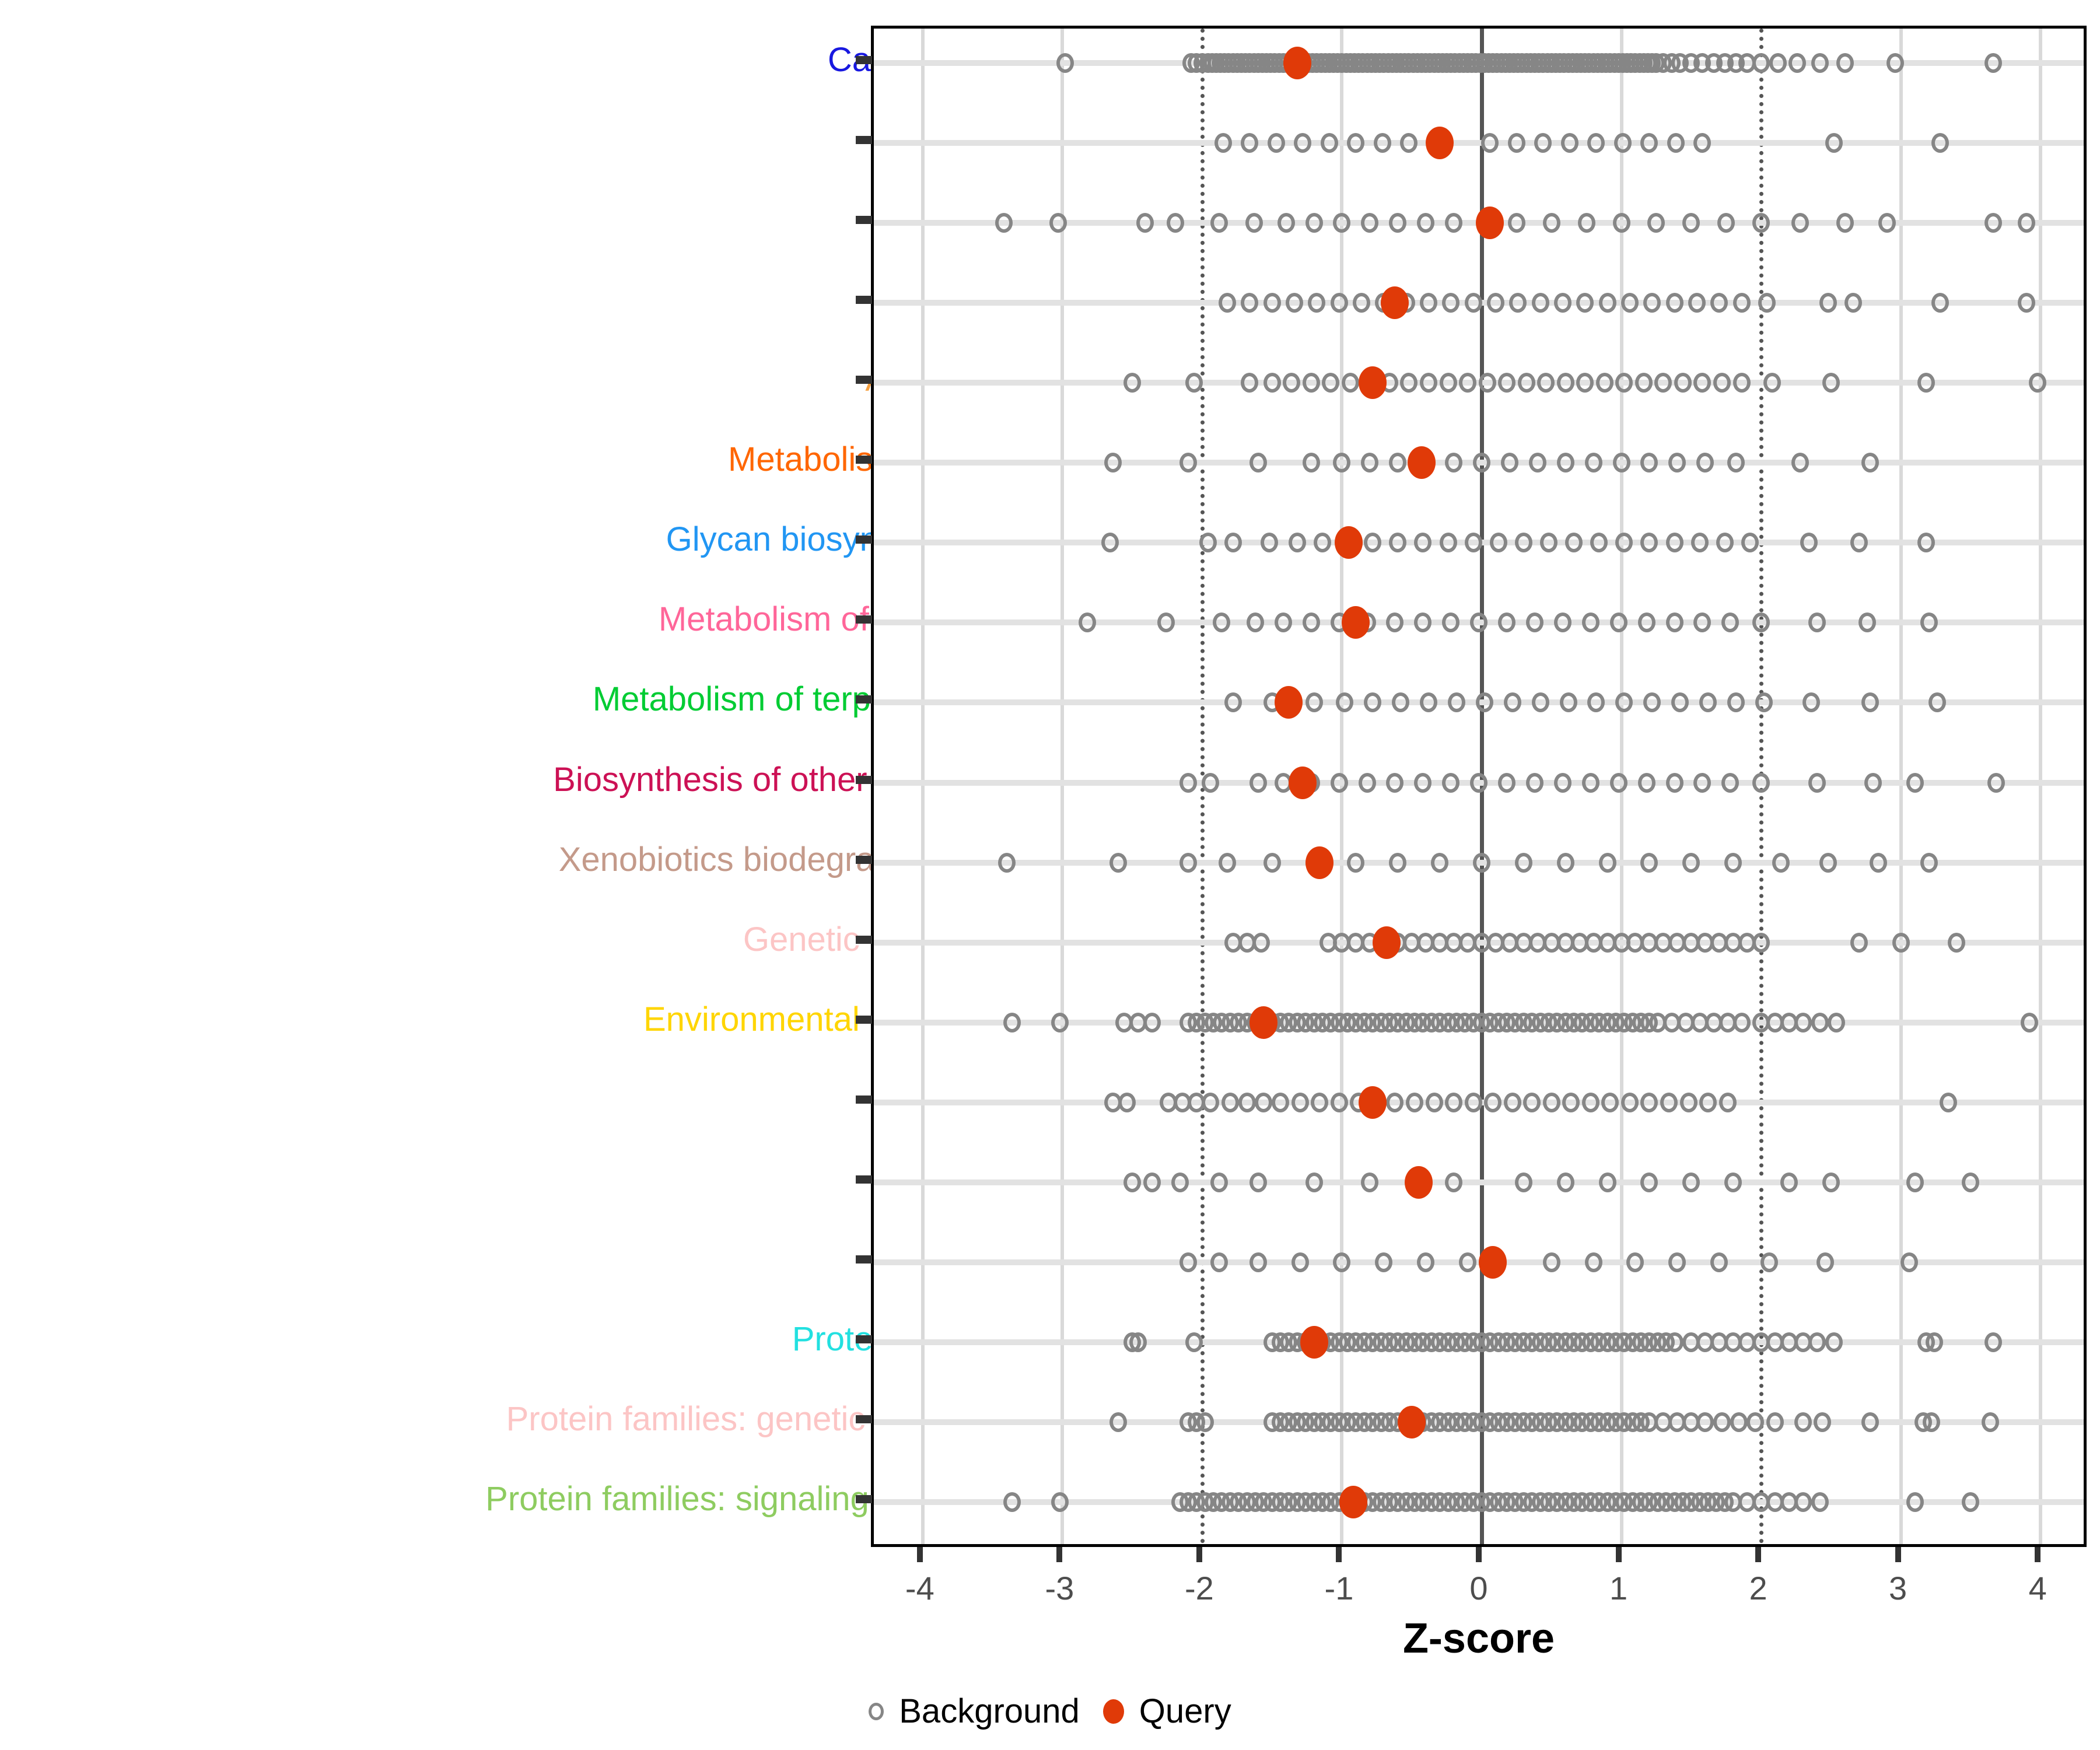 The height and width of the screenshot is (1750, 2100). I want to click on gridline-x--4, so click(923, 786).